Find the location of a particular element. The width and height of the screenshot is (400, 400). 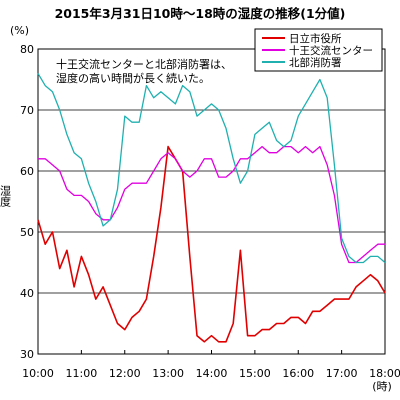

y-tick-label: 60 is located at coordinates (27, 171).